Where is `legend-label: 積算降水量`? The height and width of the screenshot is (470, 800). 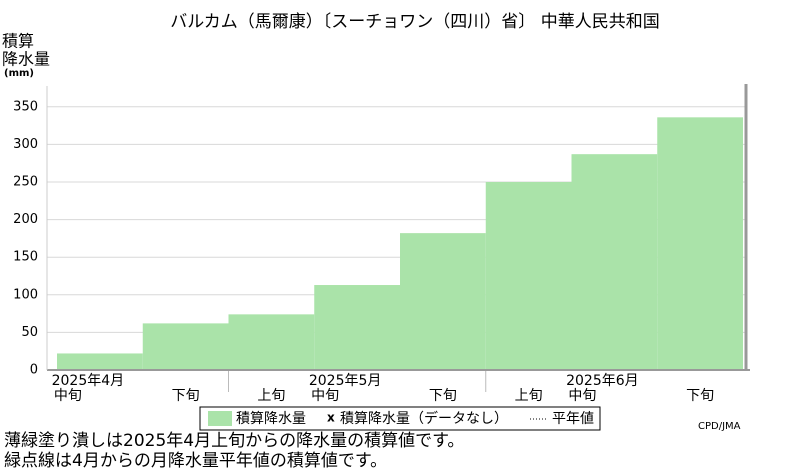 legend-label: 積算降水量 is located at coordinates (271, 419).